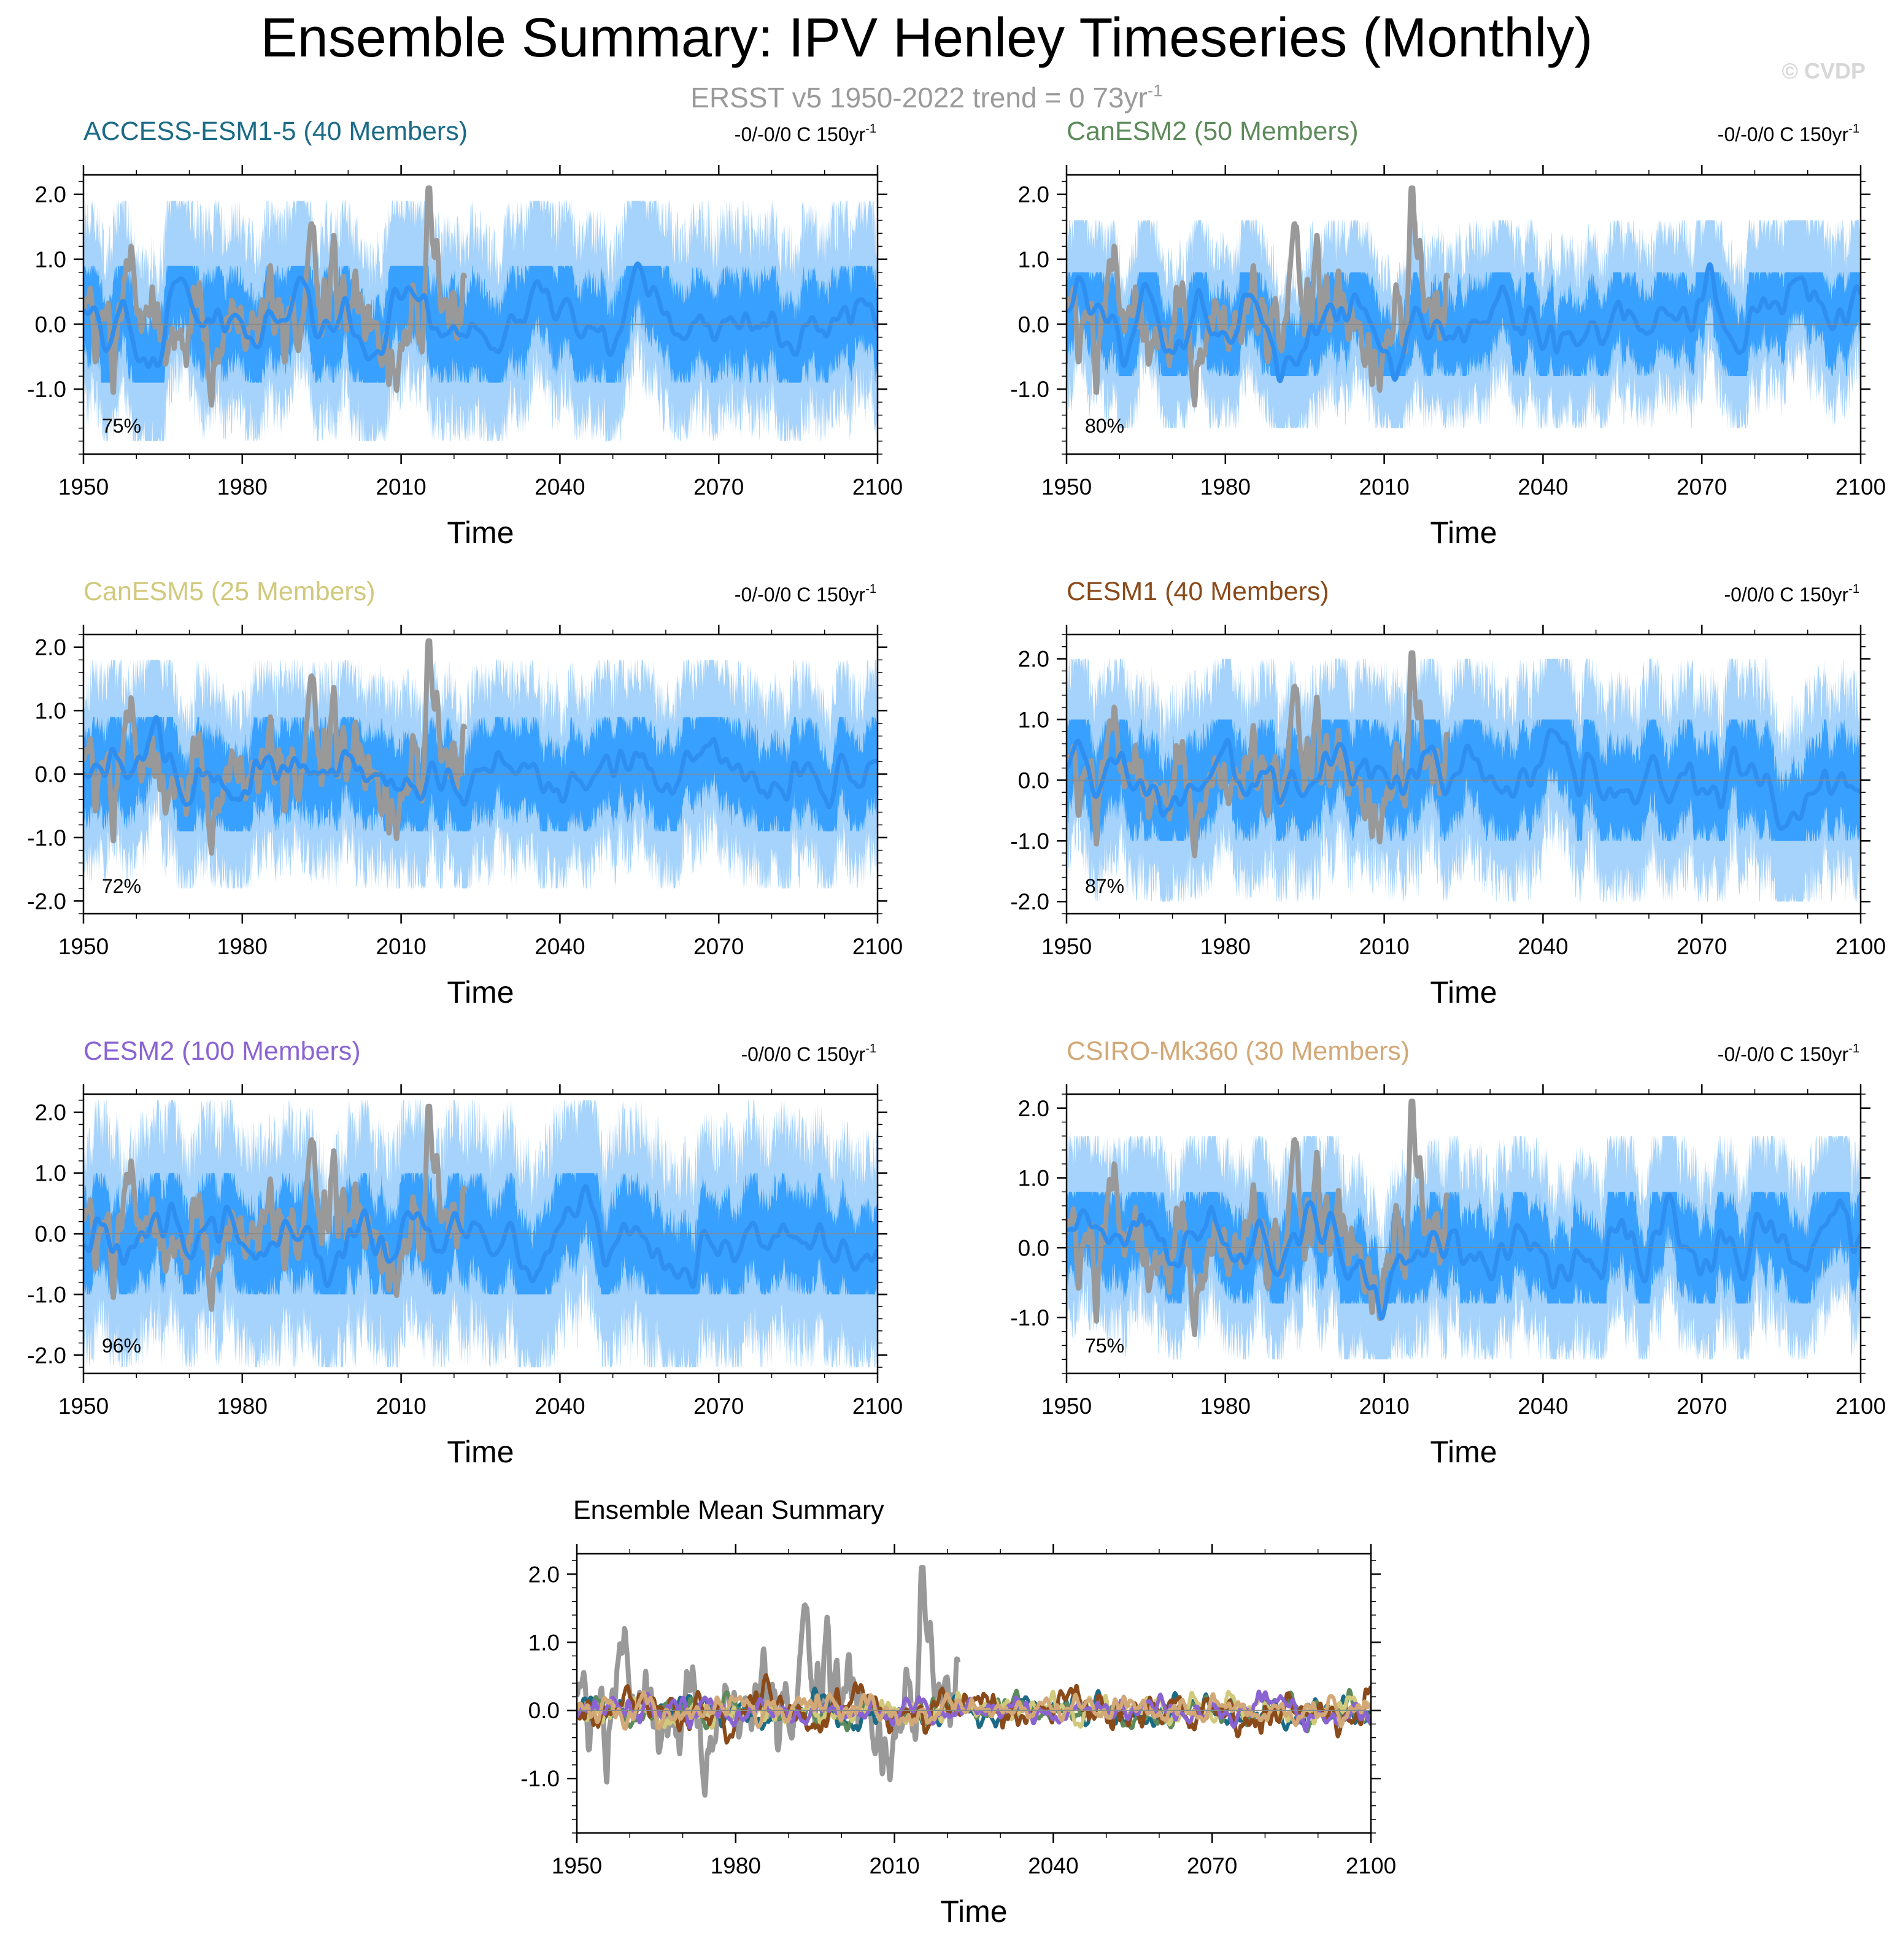 The height and width of the screenshot is (1960, 1903). I want to click on figure-subtitle-sup: -1, so click(1156, 90).